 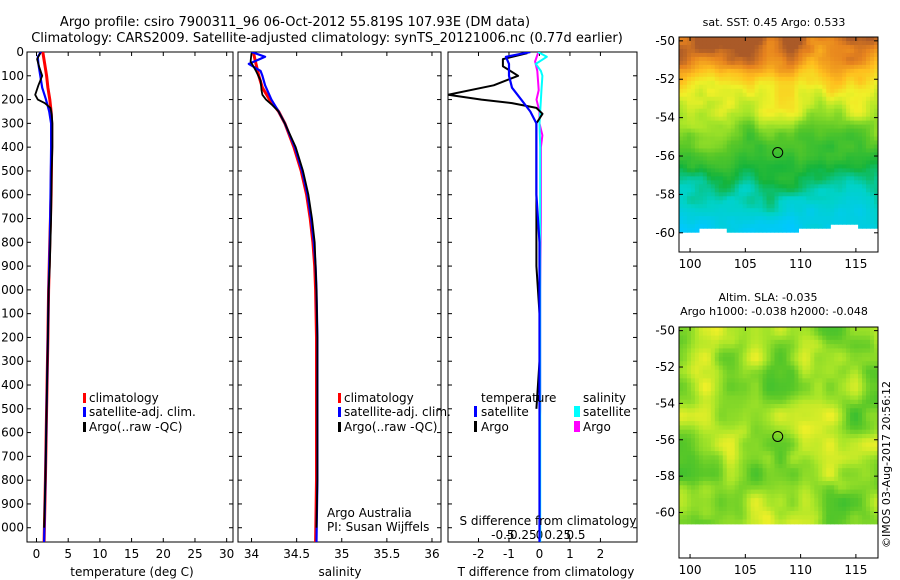 What do you see at coordinates (124, 398) in the screenshot?
I see `legend-climatology-label: climatology` at bounding box center [124, 398].